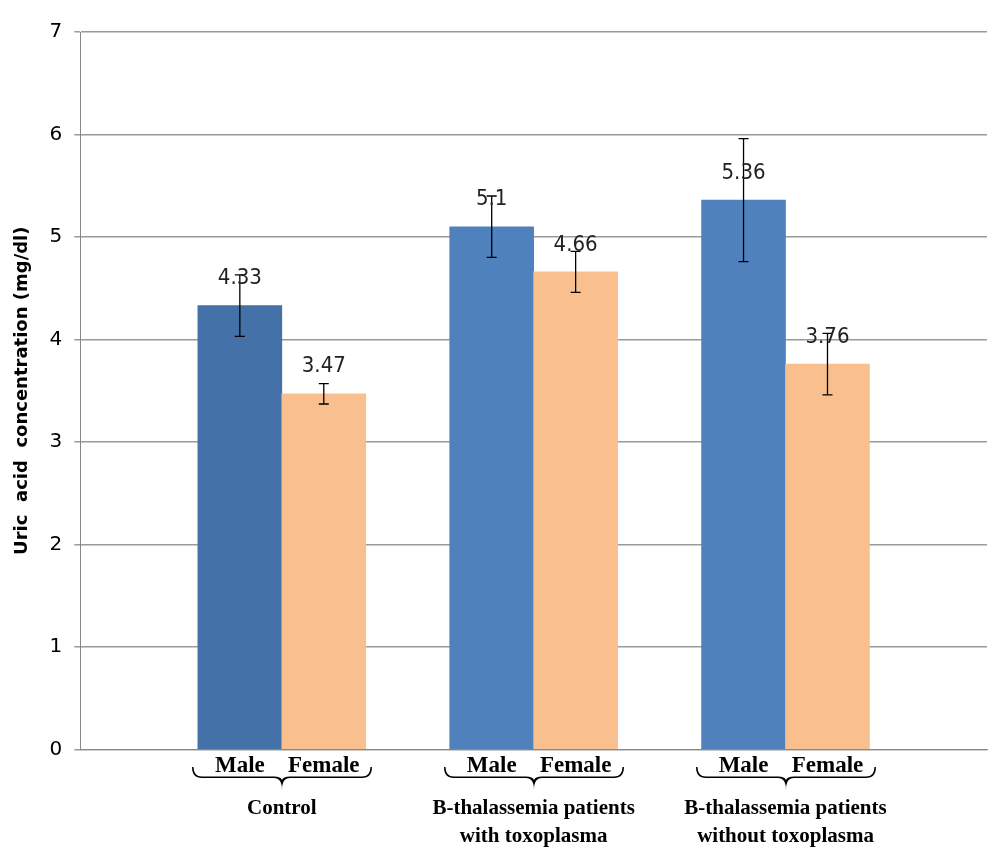  Describe the element at coordinates (239, 277) in the screenshot. I see `data-label: 4.33` at that location.